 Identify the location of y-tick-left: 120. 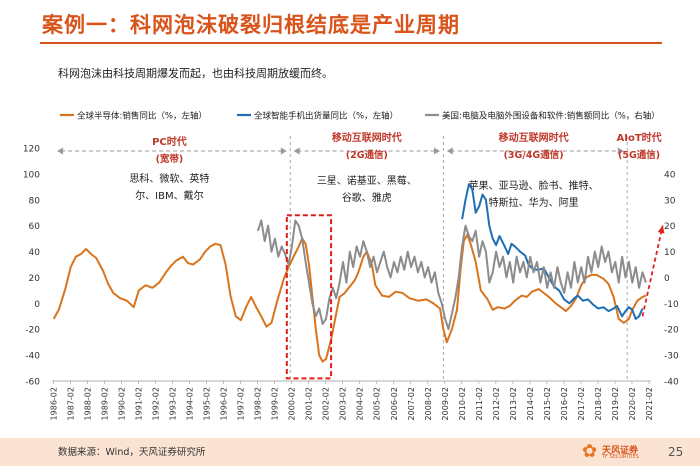
(31, 150).